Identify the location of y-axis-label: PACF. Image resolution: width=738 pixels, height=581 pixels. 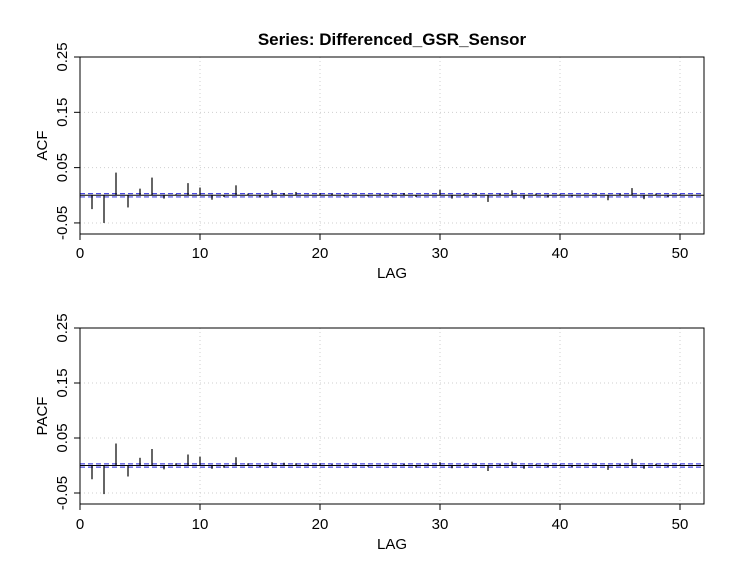
(42, 416).